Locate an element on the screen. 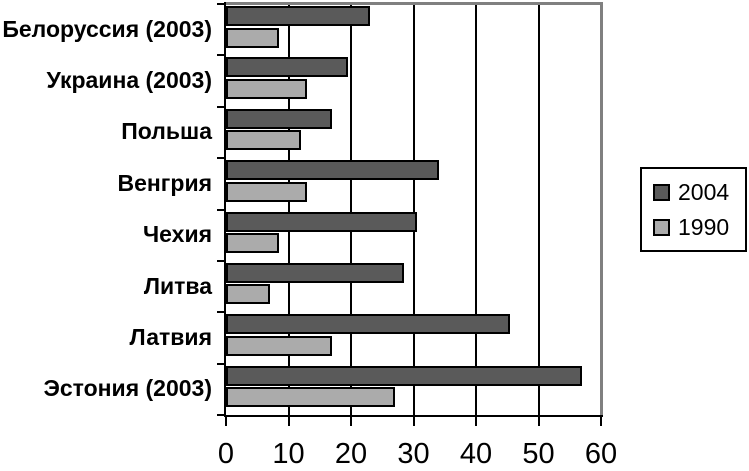 This screenshot has height=471, width=749. legend-label: 1990 is located at coordinates (704, 226).